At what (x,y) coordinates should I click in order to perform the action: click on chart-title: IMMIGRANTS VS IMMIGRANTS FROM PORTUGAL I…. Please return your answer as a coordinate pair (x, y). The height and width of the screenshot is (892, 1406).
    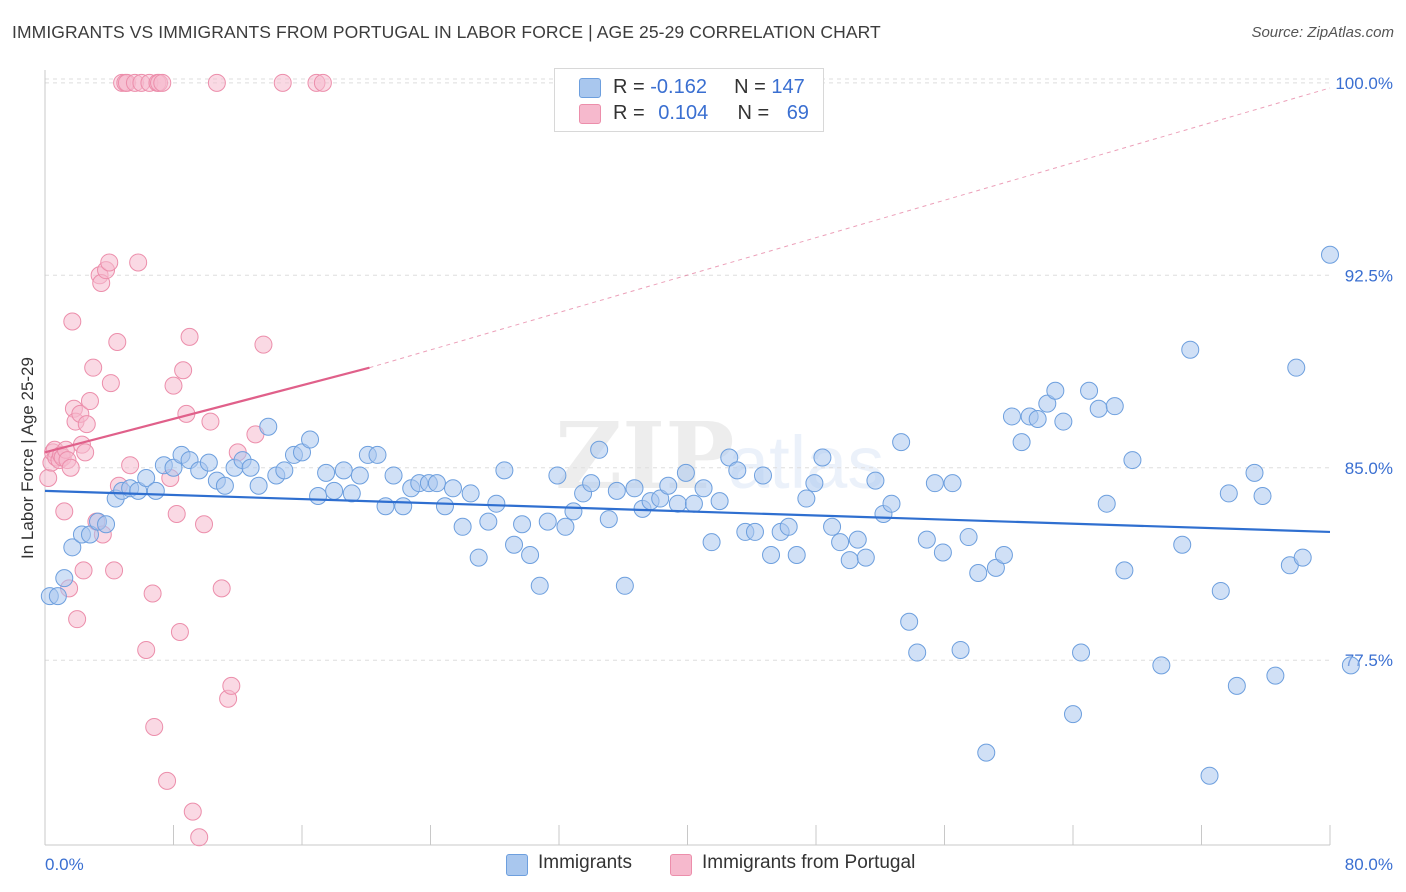
    Looking at the image, I should click on (446, 32).